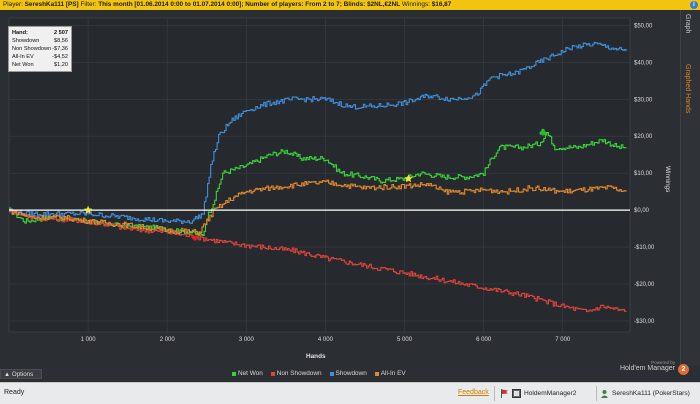  Describe the element at coordinates (563, 340) in the screenshot. I see `x-tick-label: 7 000` at that location.